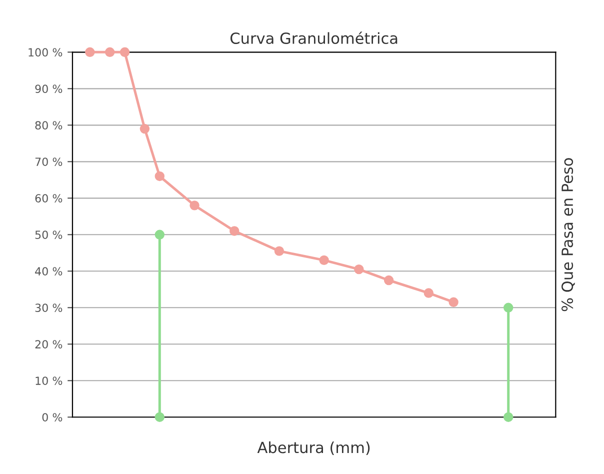 This screenshot has height=474, width=604. What do you see at coordinates (48, 344) in the screenshot?
I see `y-tick-label: 20 %` at bounding box center [48, 344].